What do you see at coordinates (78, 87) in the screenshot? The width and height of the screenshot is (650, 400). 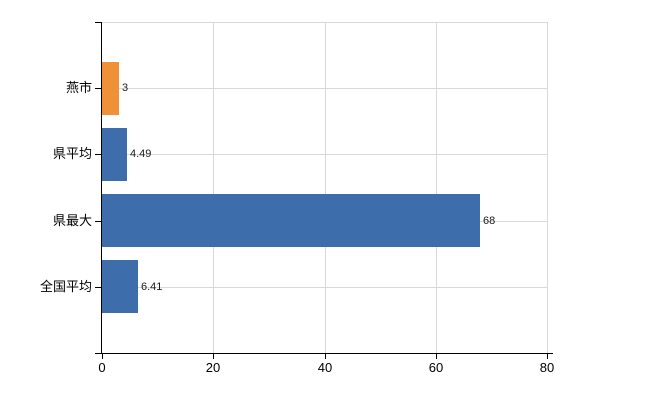 I see `category-label: 燕市` at bounding box center [78, 87].